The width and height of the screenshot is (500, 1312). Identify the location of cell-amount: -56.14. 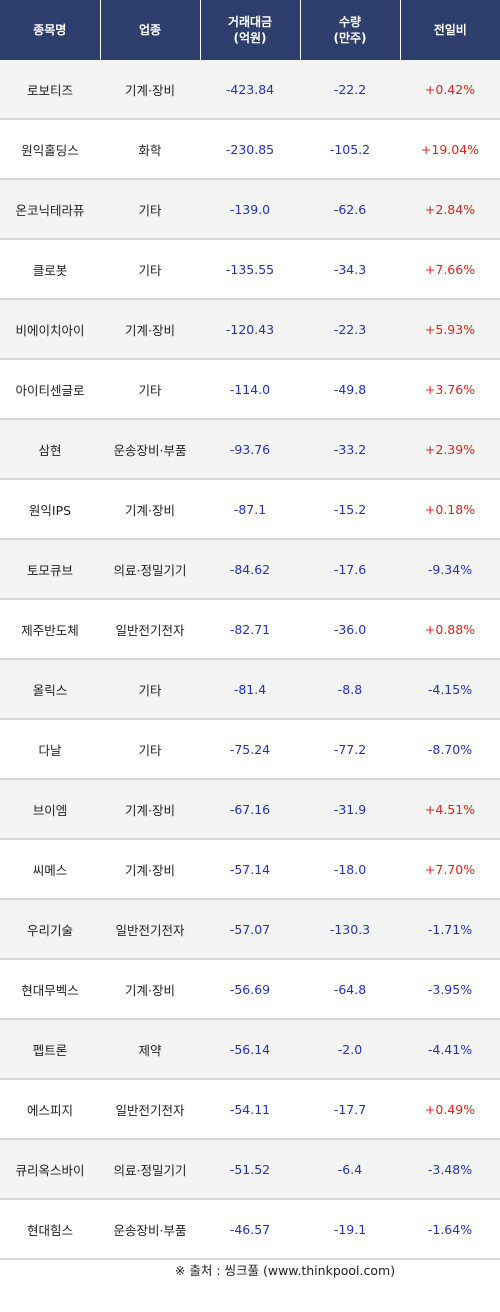
(250, 1049).